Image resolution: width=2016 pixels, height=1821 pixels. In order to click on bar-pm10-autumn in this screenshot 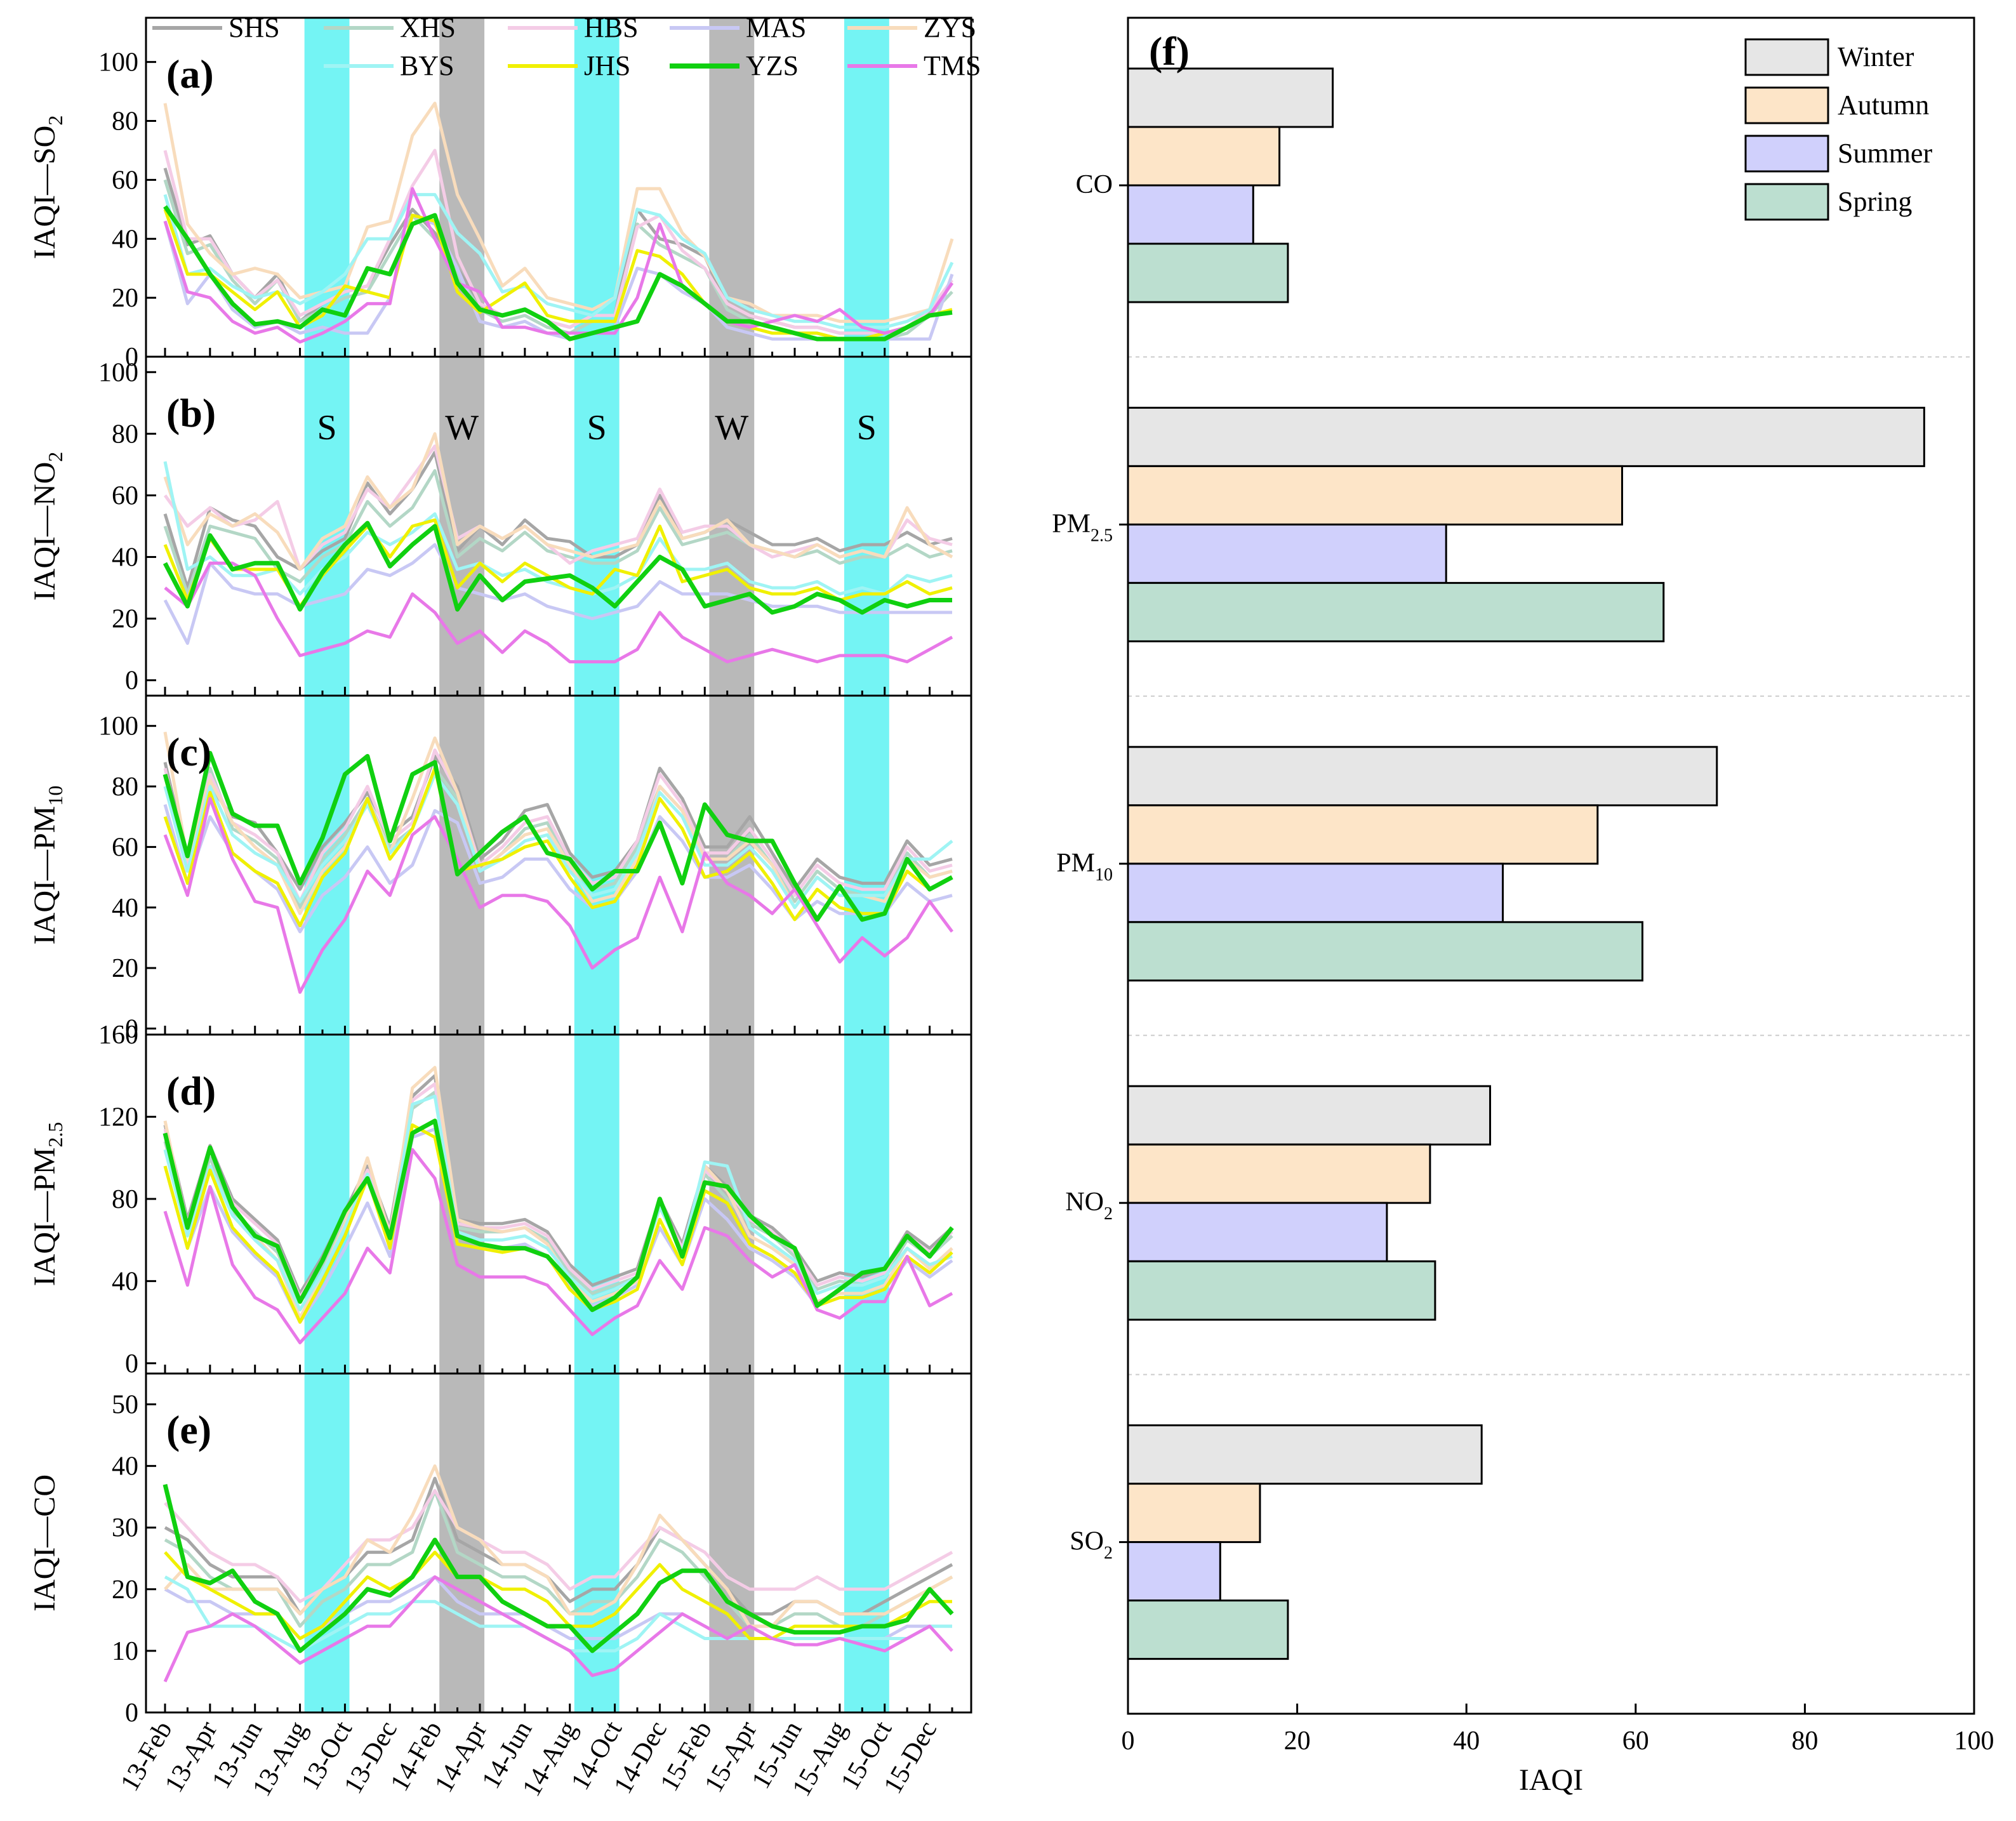, I will do `click(1363, 834)`.